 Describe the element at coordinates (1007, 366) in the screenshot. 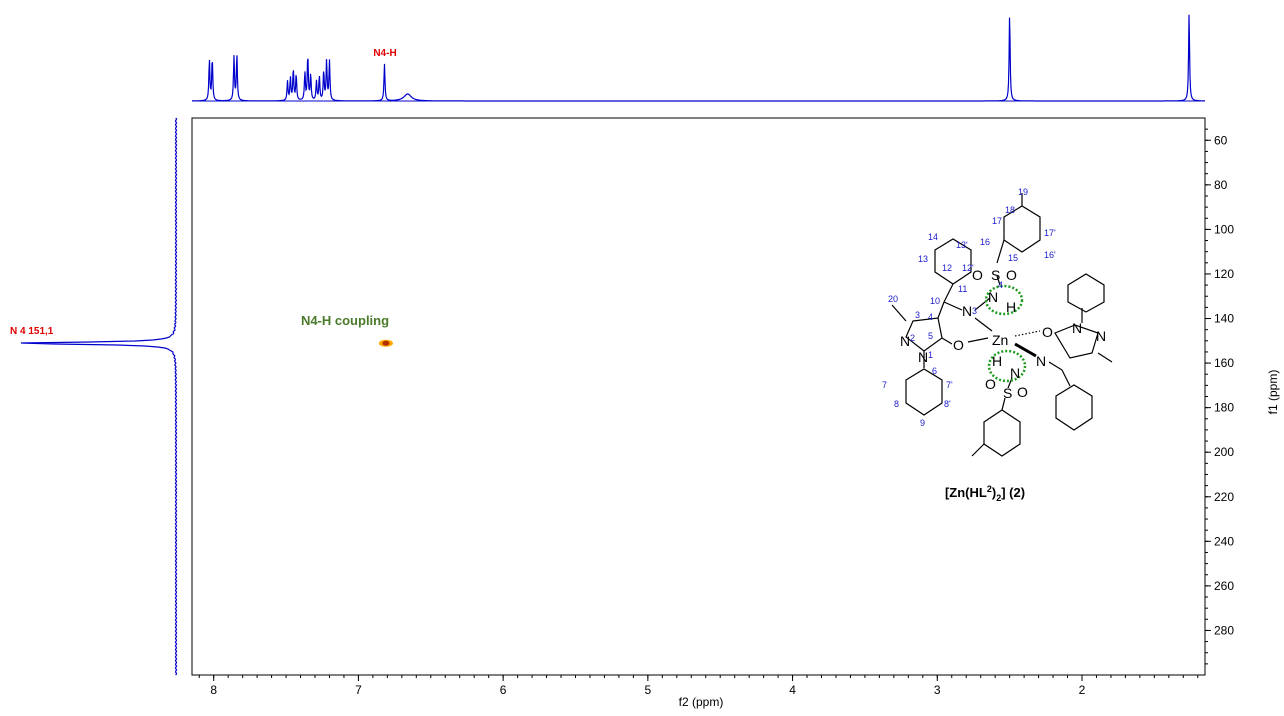

I see `n4h-highlight-circle-bottom` at that location.